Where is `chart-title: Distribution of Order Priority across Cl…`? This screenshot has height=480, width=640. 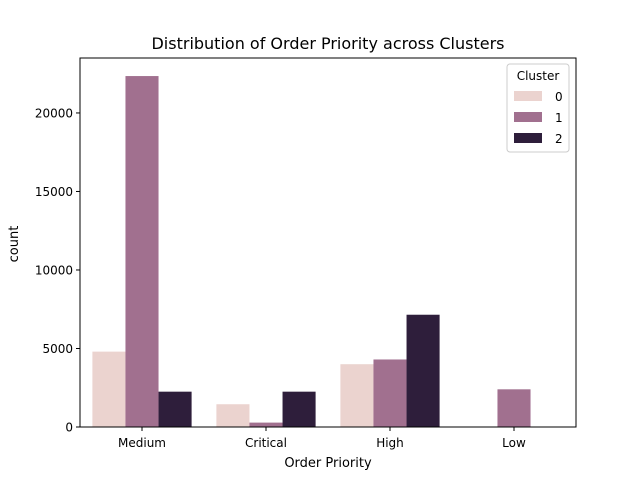
chart-title: Distribution of Order Priority across Cl… is located at coordinates (327, 43).